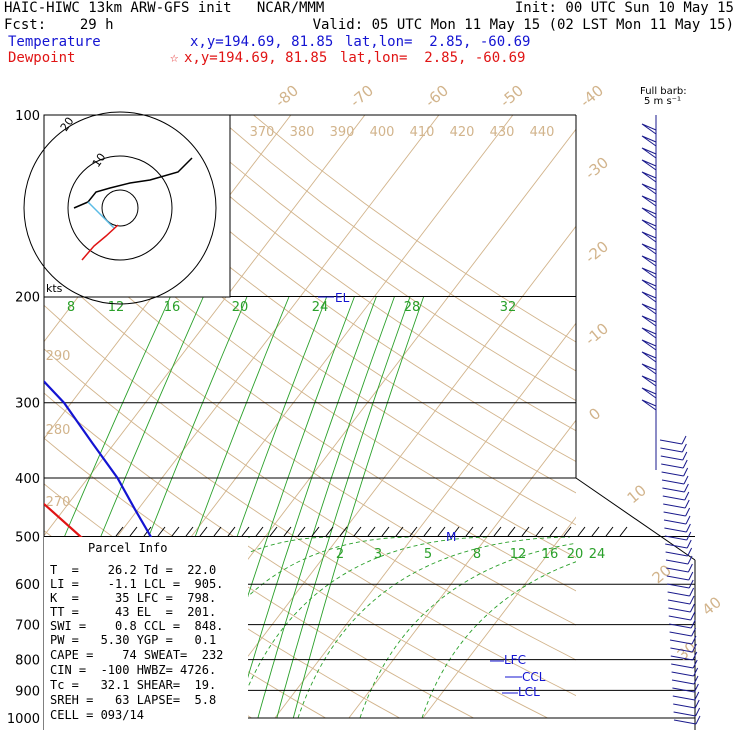 This screenshot has width=740, height=740. What do you see at coordinates (362, 96) in the screenshot?
I see `isotherm-label: -70` at bounding box center [362, 96].